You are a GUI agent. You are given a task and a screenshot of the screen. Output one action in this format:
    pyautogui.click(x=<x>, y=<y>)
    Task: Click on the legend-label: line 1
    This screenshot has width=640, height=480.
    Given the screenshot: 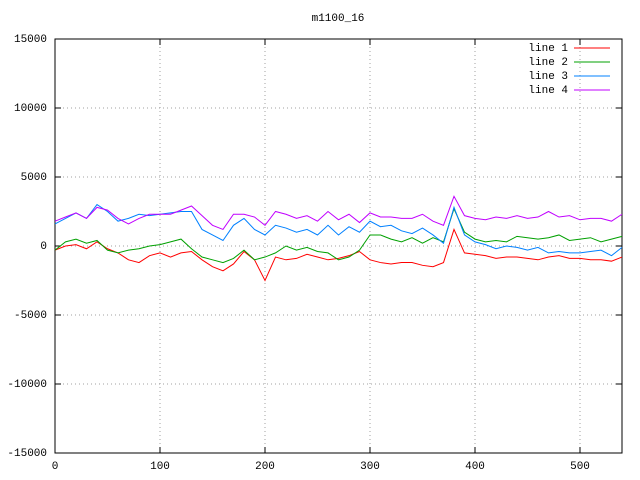 What is the action you would take?
    pyautogui.click(x=548, y=49)
    